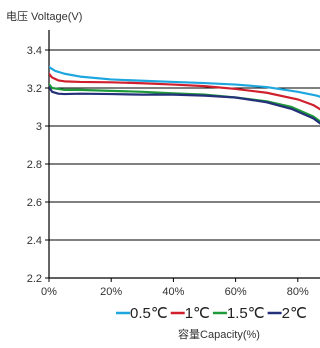 The height and width of the screenshot is (348, 320). Describe the element at coordinates (294, 313) in the screenshot. I see `legend-label-2c: 2℃` at that location.